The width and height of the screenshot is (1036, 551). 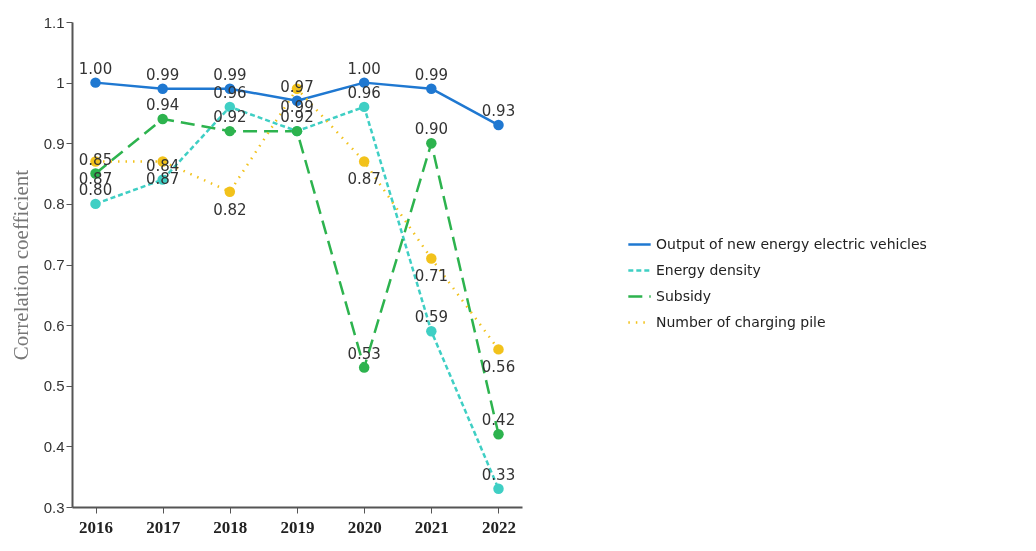 I want to click on data-label: 0.59, so click(x=431, y=317).